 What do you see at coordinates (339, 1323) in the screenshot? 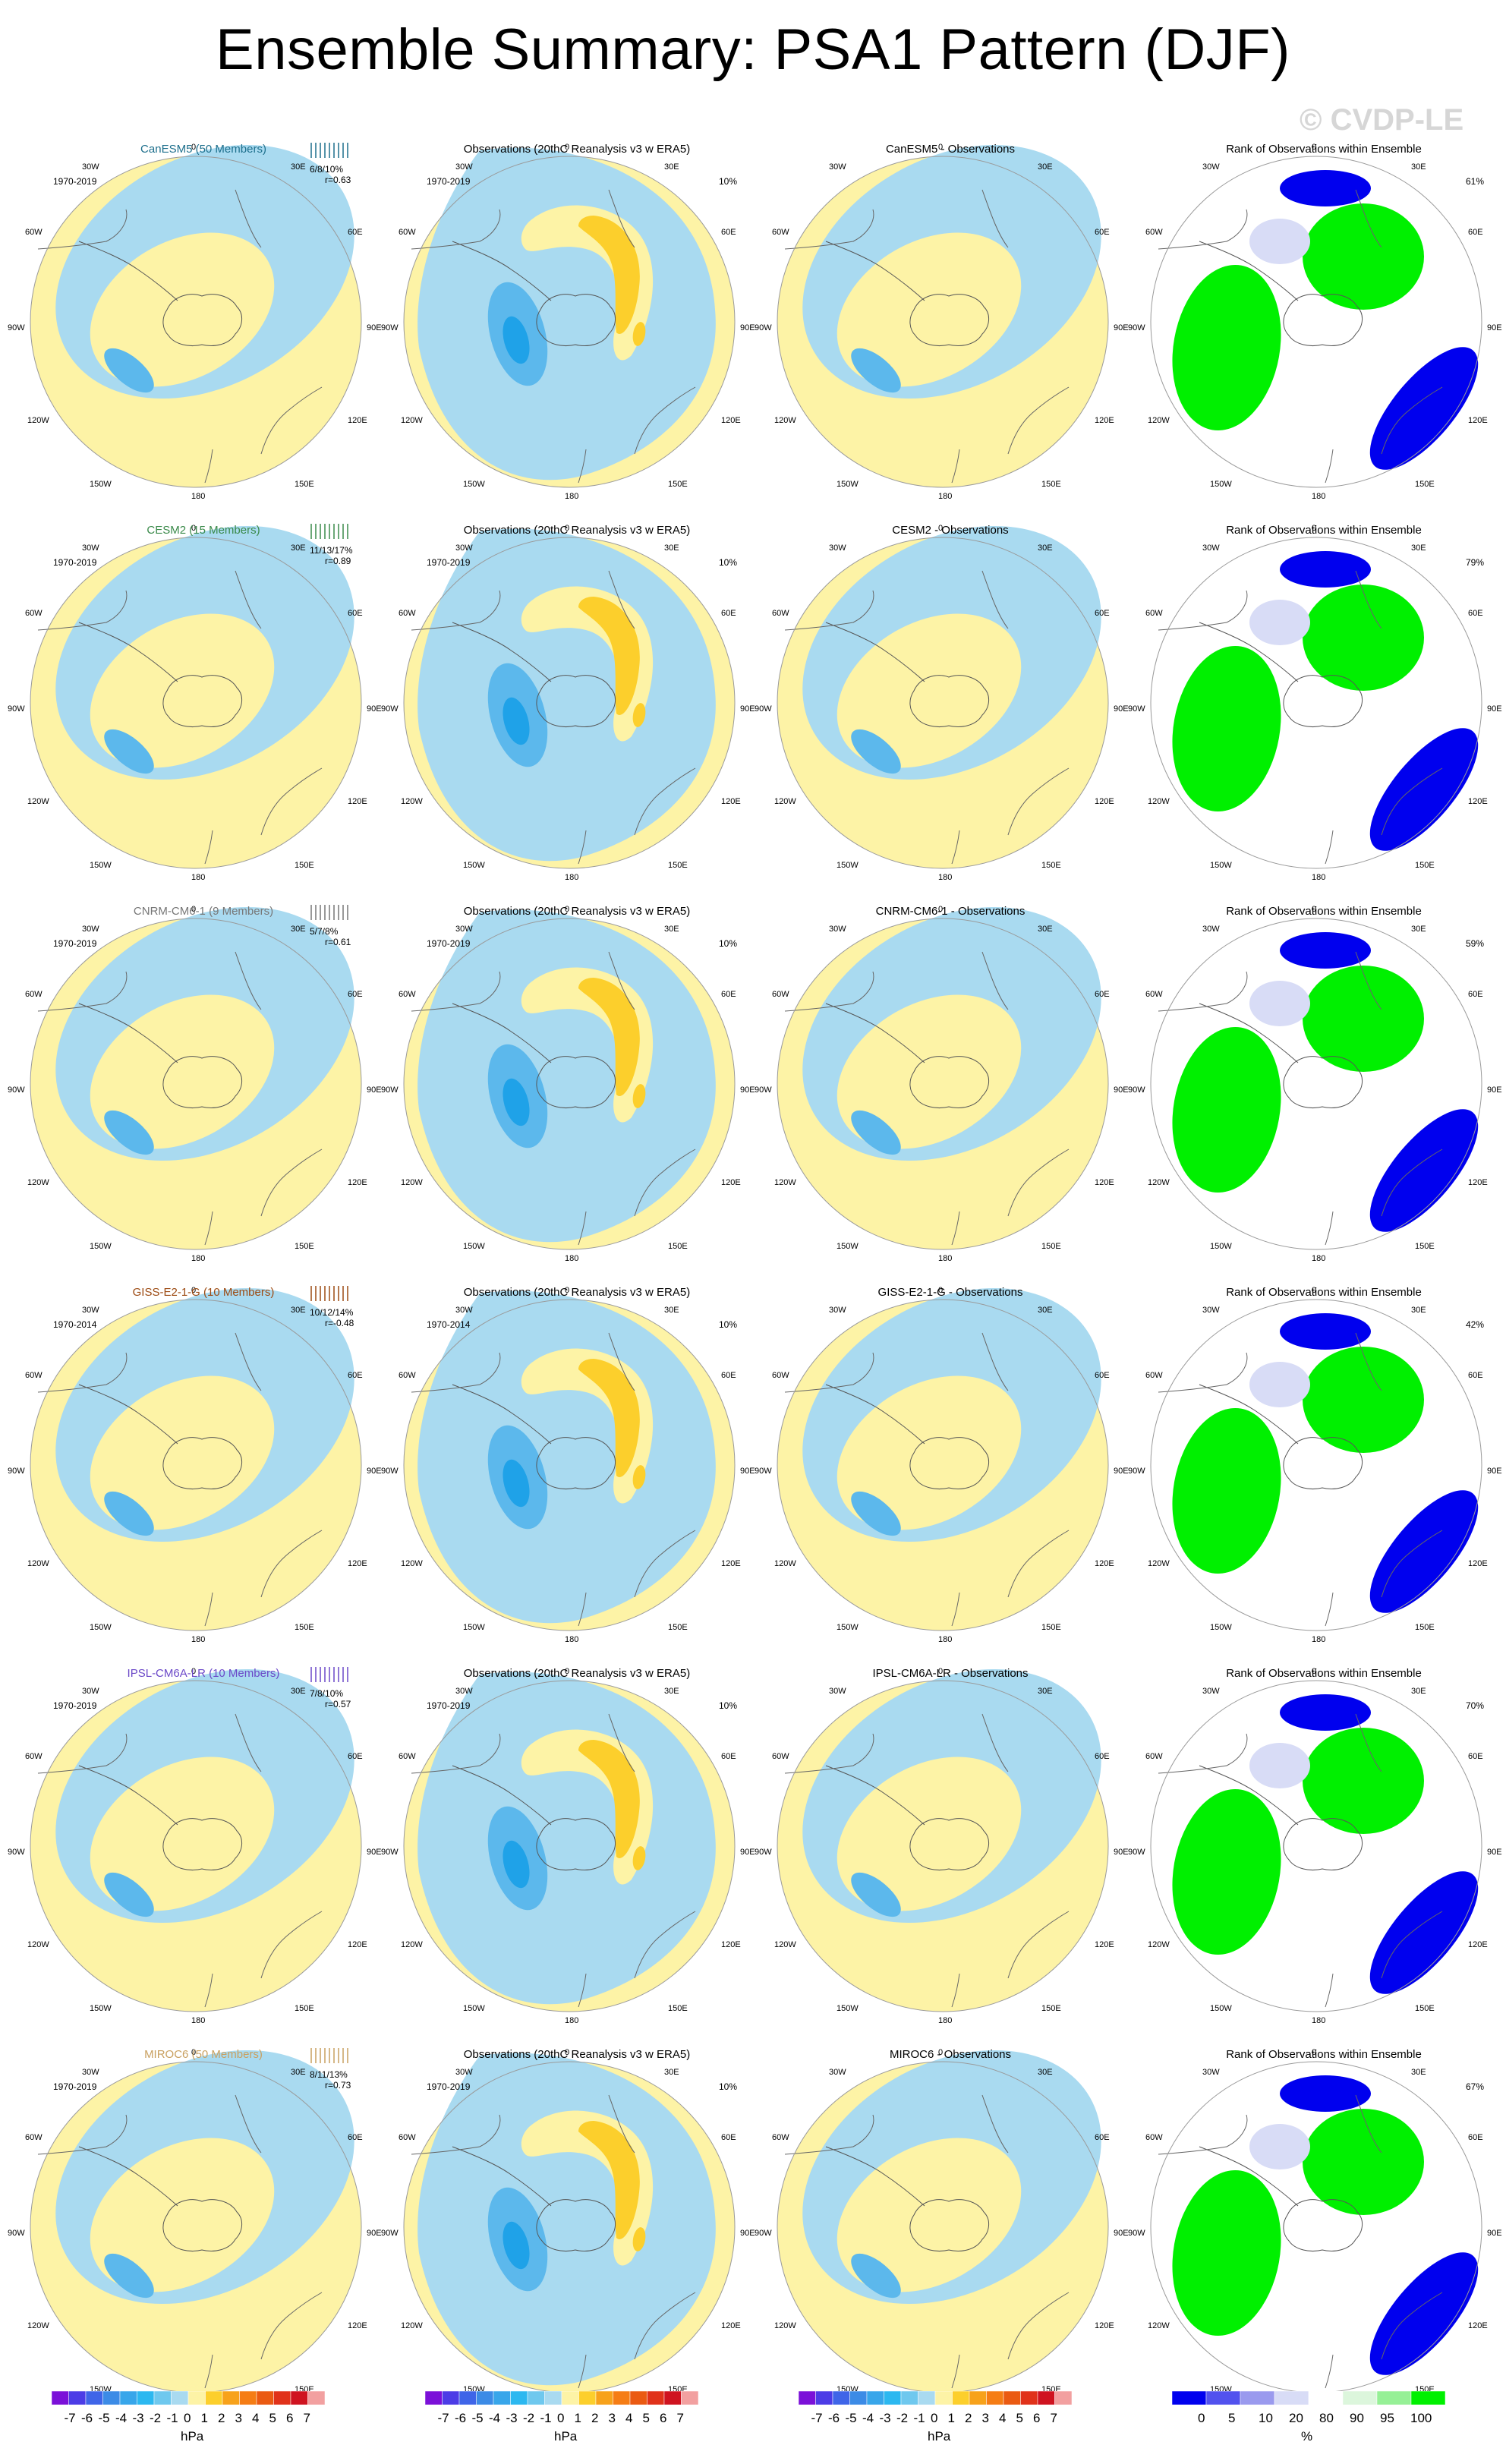
I see `pattern-correlation: r=-0.48` at bounding box center [339, 1323].